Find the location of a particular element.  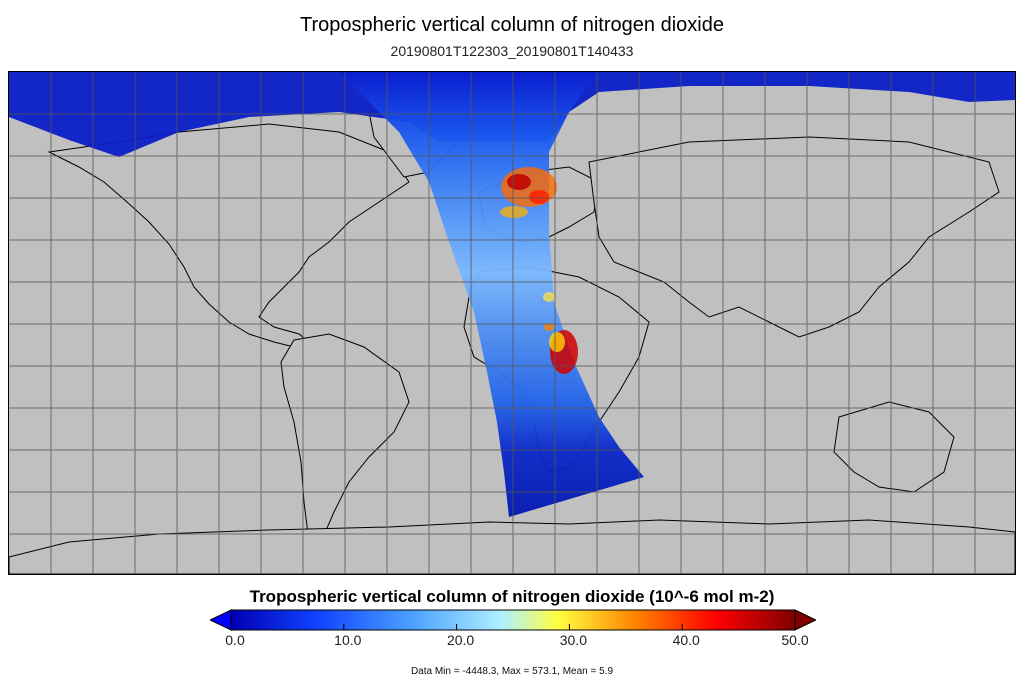

hotspot-europe is located at coordinates (529, 187).